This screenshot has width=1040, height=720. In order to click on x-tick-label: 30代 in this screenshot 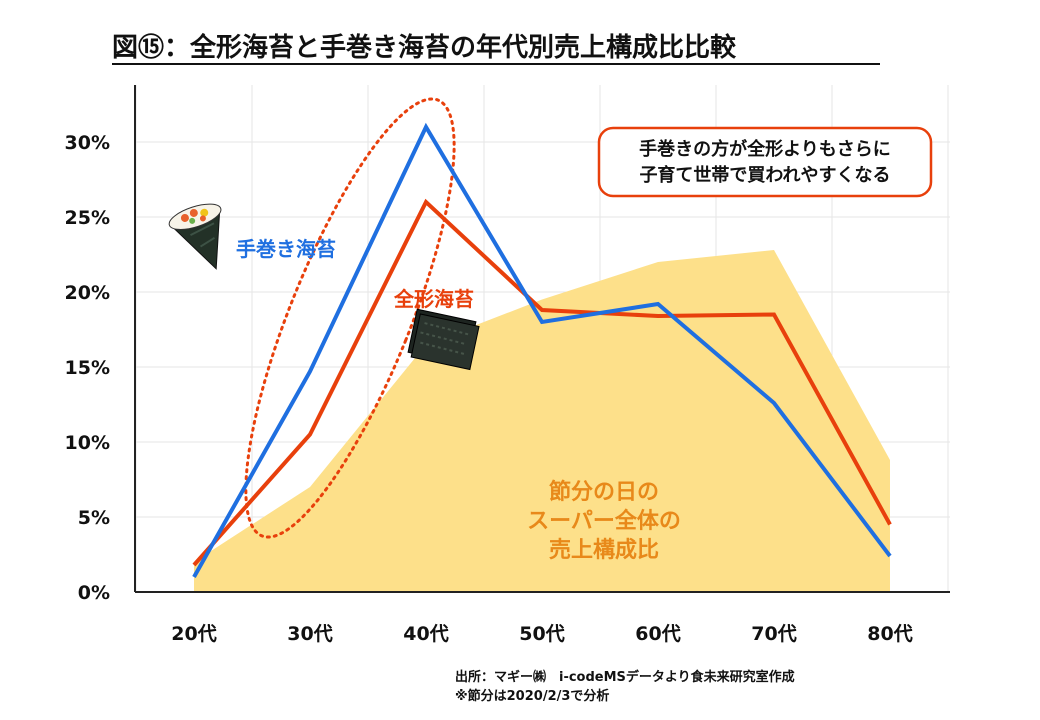, I will do `click(309, 634)`.